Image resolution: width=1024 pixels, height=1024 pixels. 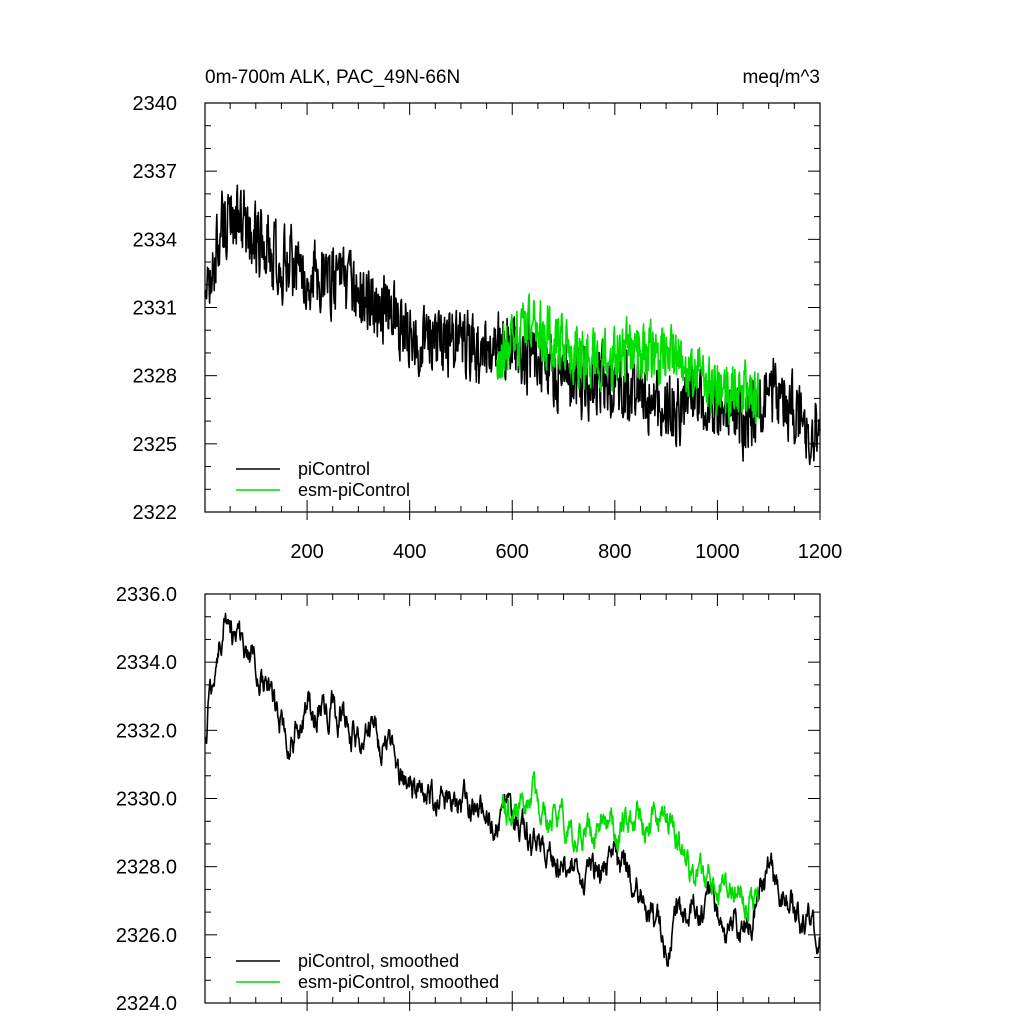 I want to click on y-tick-label: 2322, so click(x=155, y=513).